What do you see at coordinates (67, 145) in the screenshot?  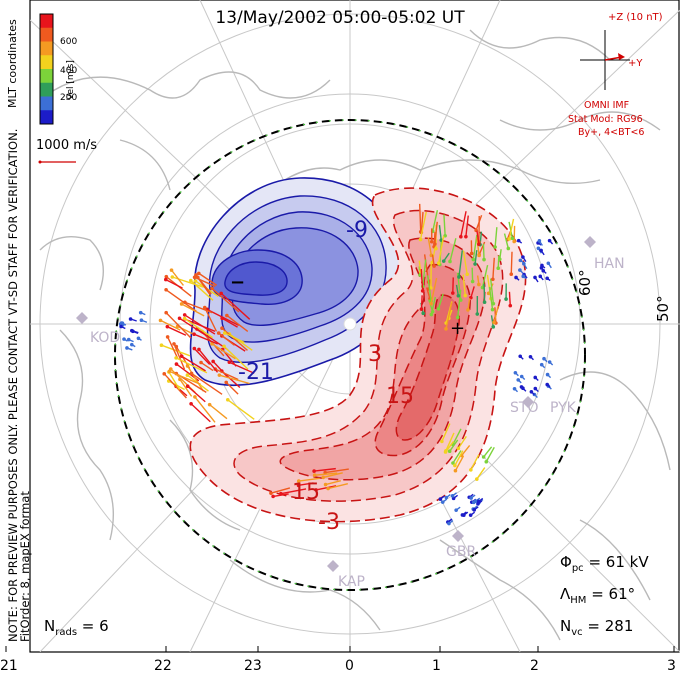 I see `reference-vector-label: 1000 m/s` at bounding box center [67, 145].